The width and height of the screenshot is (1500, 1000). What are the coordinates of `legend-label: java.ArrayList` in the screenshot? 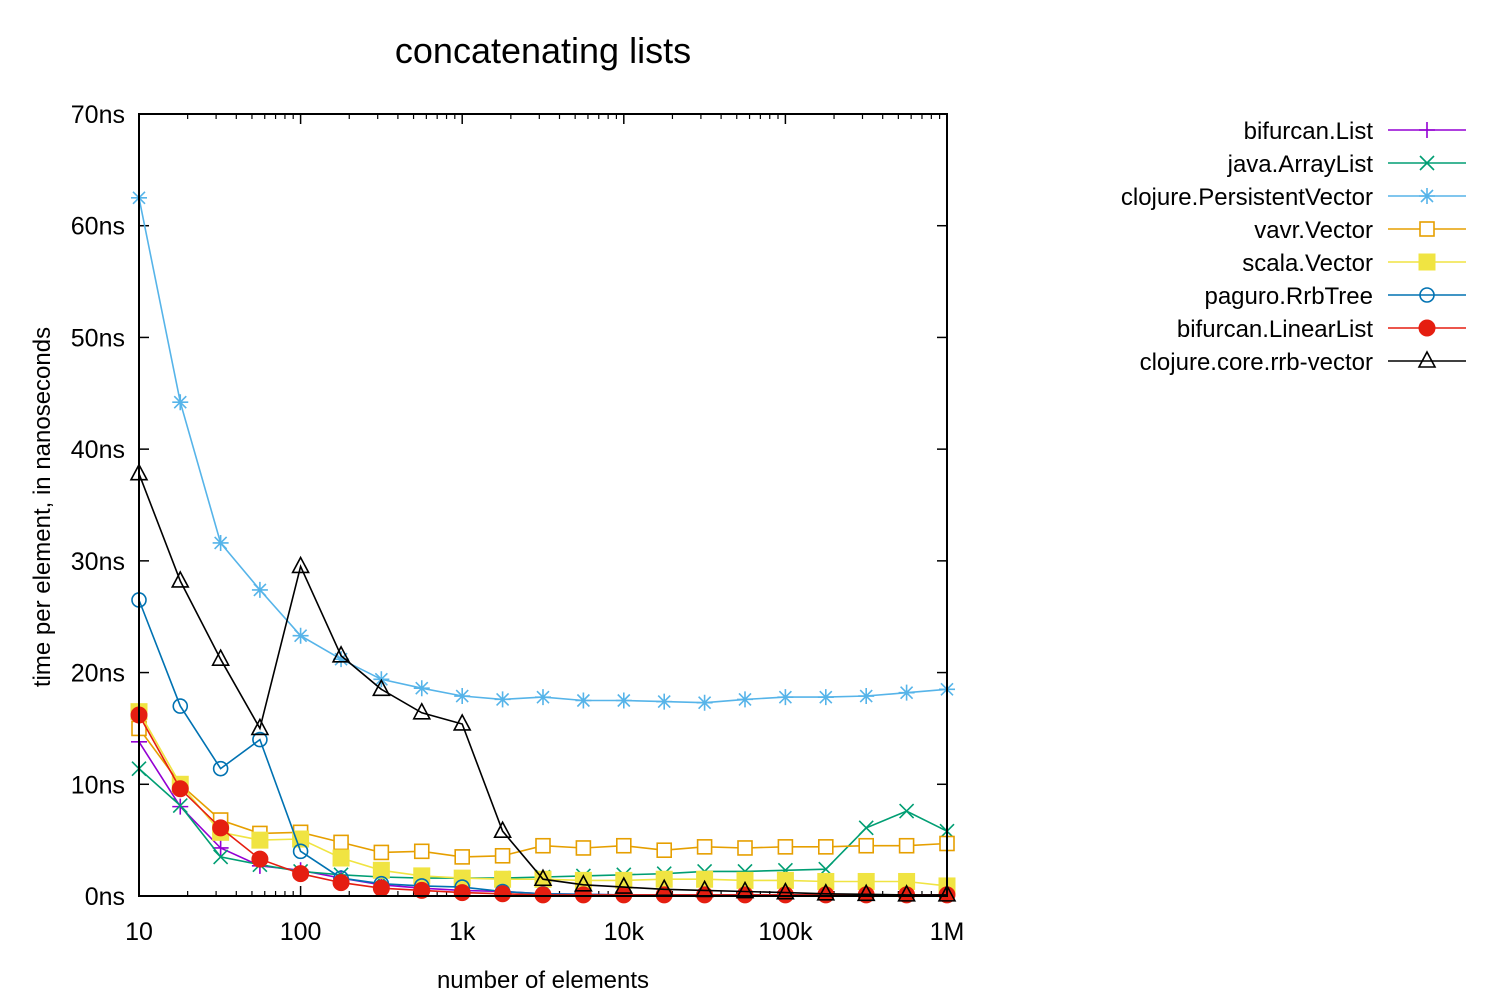 It's located at (1300, 164).